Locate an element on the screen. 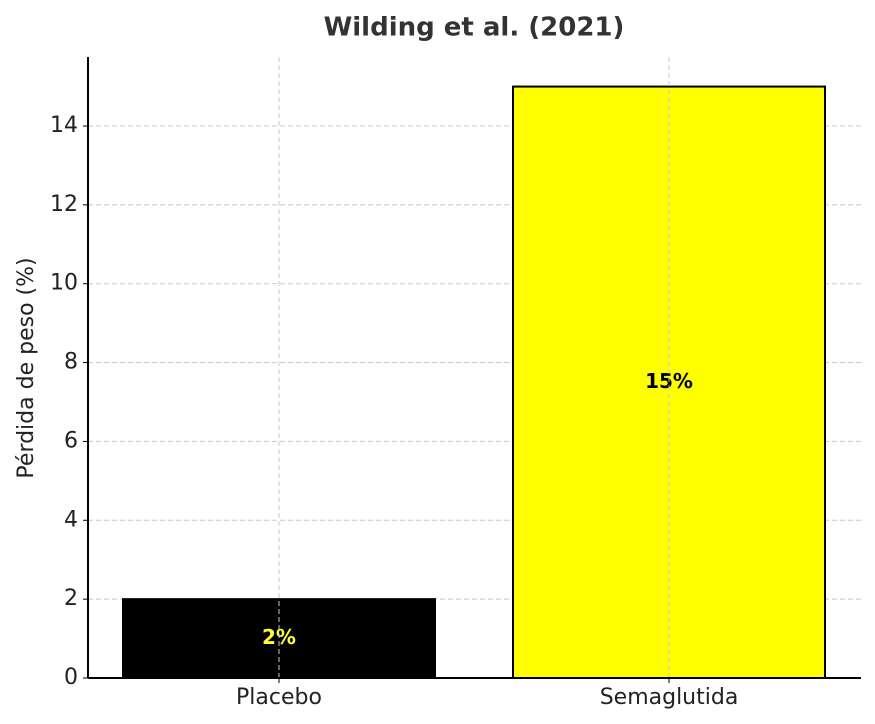  y-tick-label: 2 is located at coordinates (71, 598).